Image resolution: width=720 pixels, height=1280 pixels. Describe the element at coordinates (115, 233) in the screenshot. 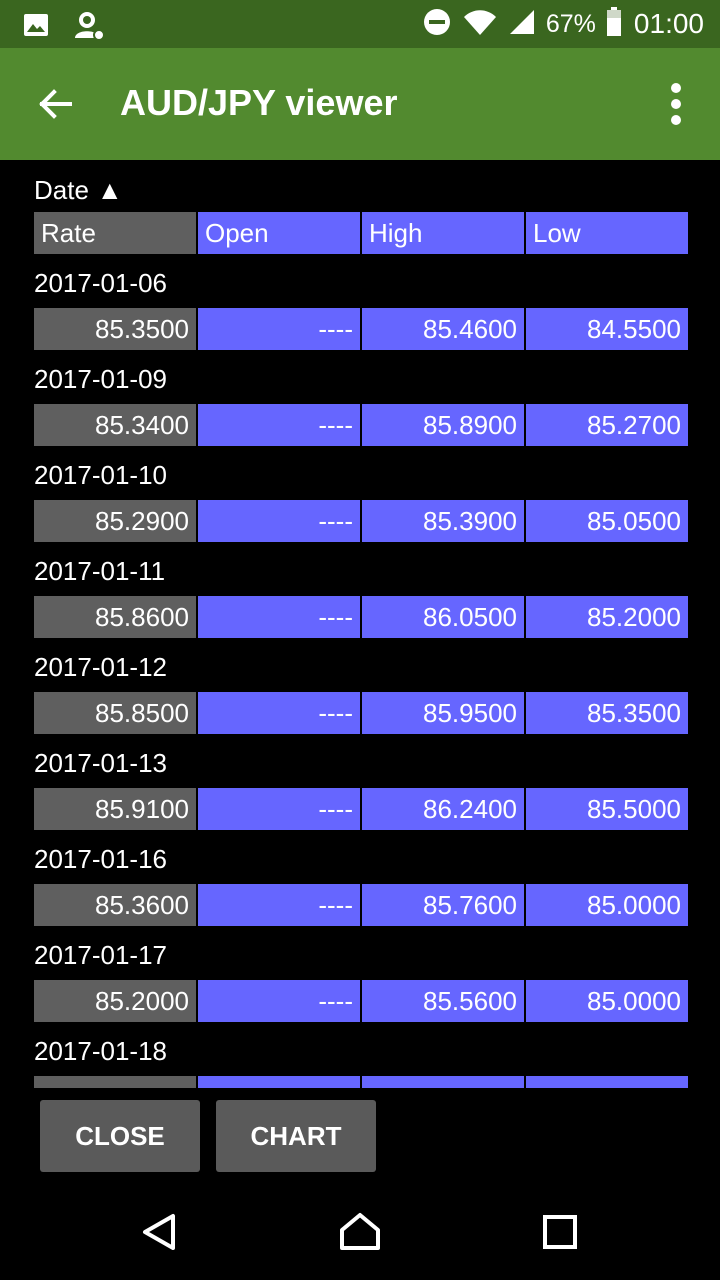

I see `column-header-rate: Rate` at that location.